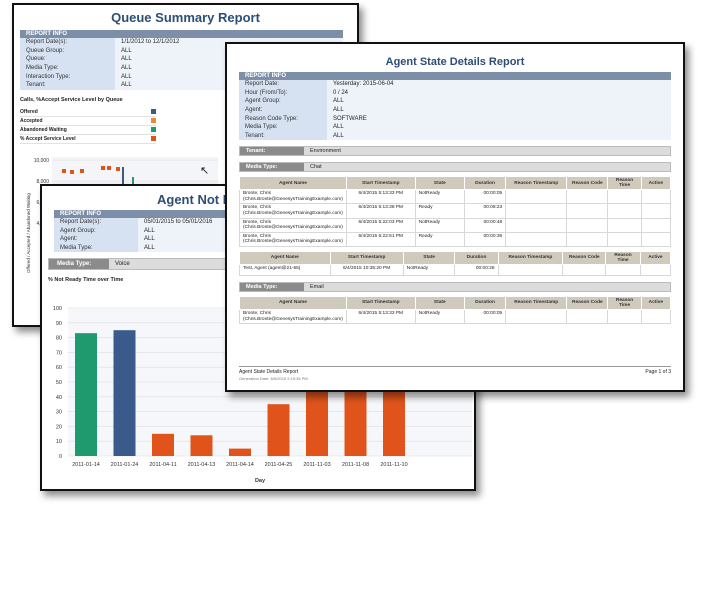 The image size is (709, 600). What do you see at coordinates (151, 264) in the screenshot?
I see `agent-not-ready-media-bar: Media Type: Voice` at bounding box center [151, 264].